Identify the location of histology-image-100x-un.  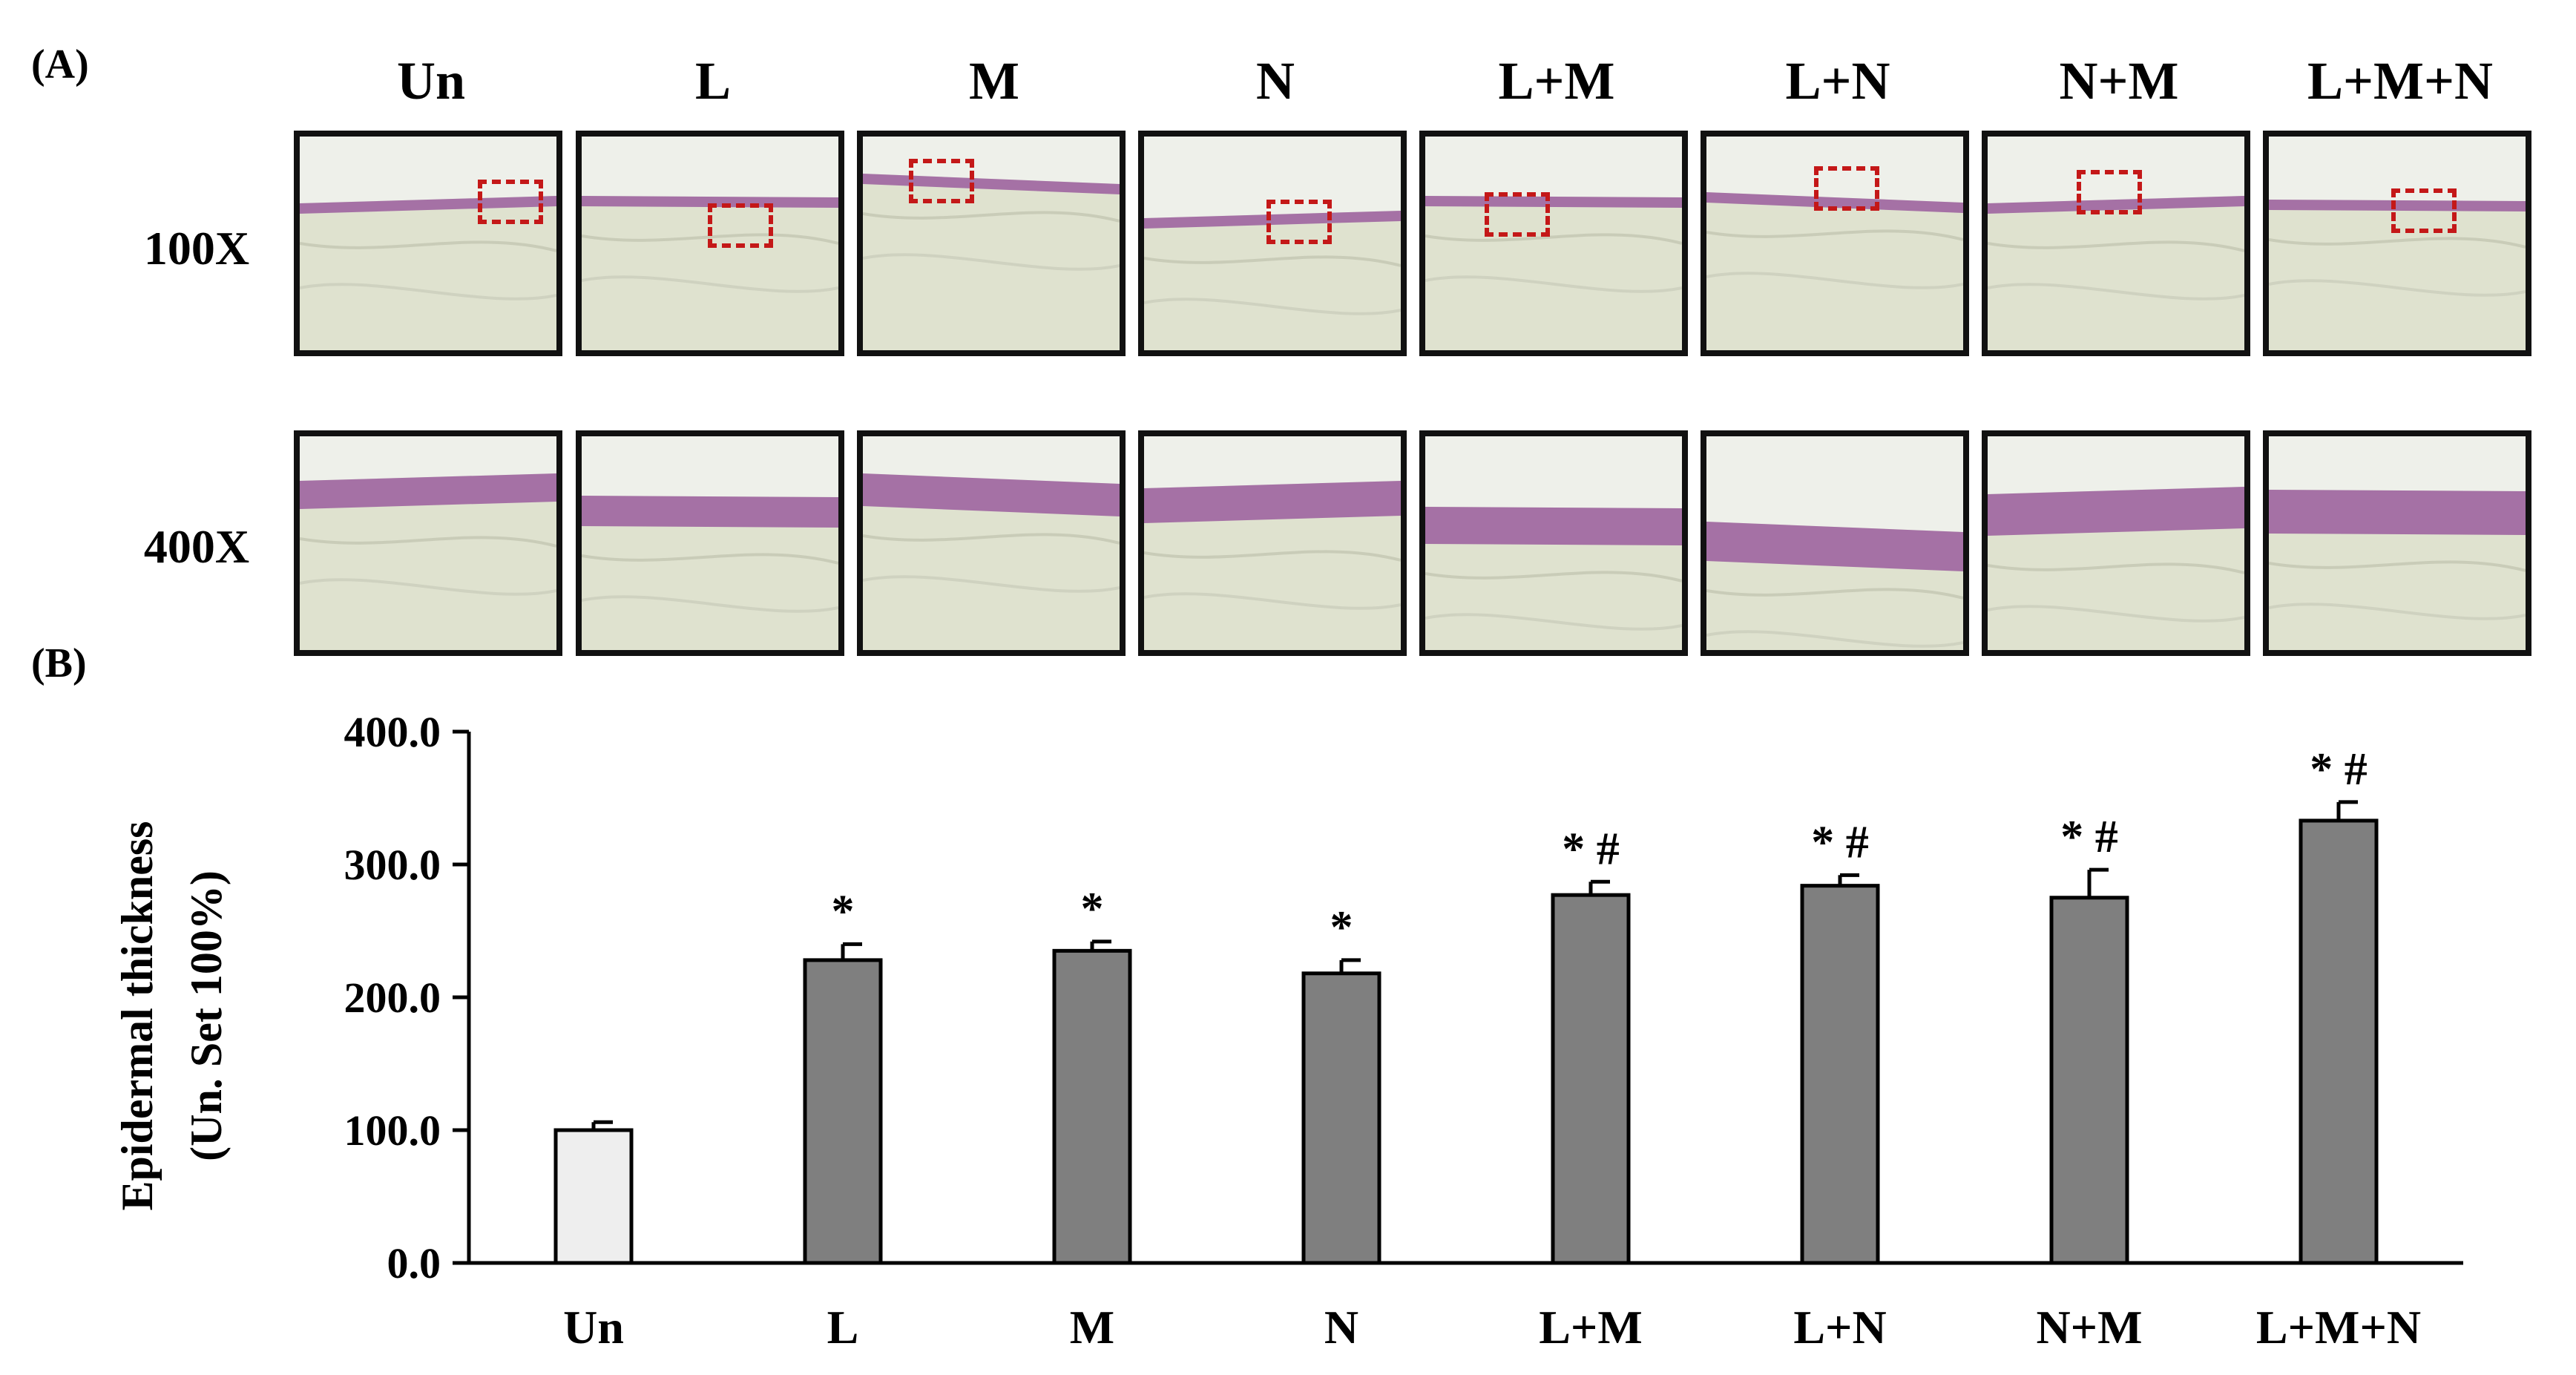
(428, 243).